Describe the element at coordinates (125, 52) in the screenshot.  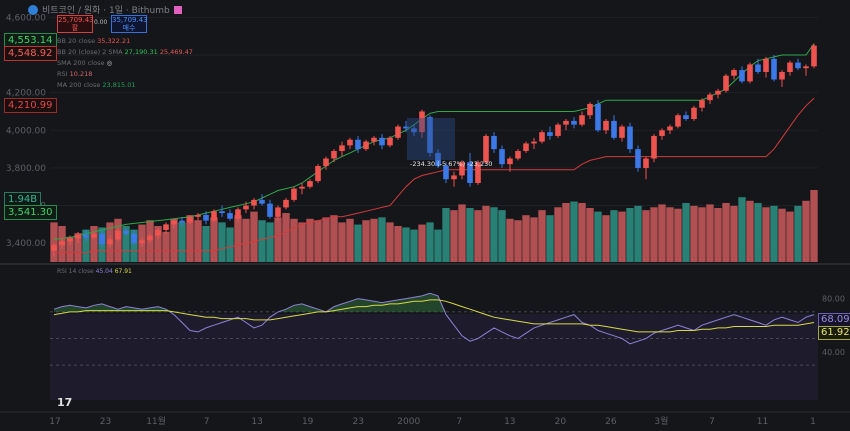
I see `indicator-bb-sma: BB 20 (close) 2 SMA 27,190.31 25,469.47` at that location.